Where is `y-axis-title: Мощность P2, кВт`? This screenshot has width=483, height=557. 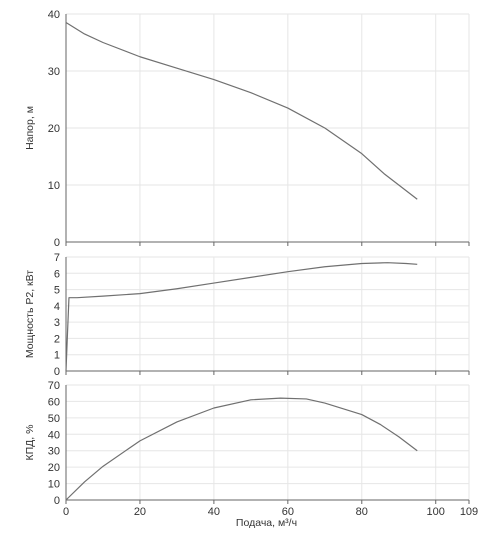 y-axis-title: Мощность P2, кВт is located at coordinates (30, 314).